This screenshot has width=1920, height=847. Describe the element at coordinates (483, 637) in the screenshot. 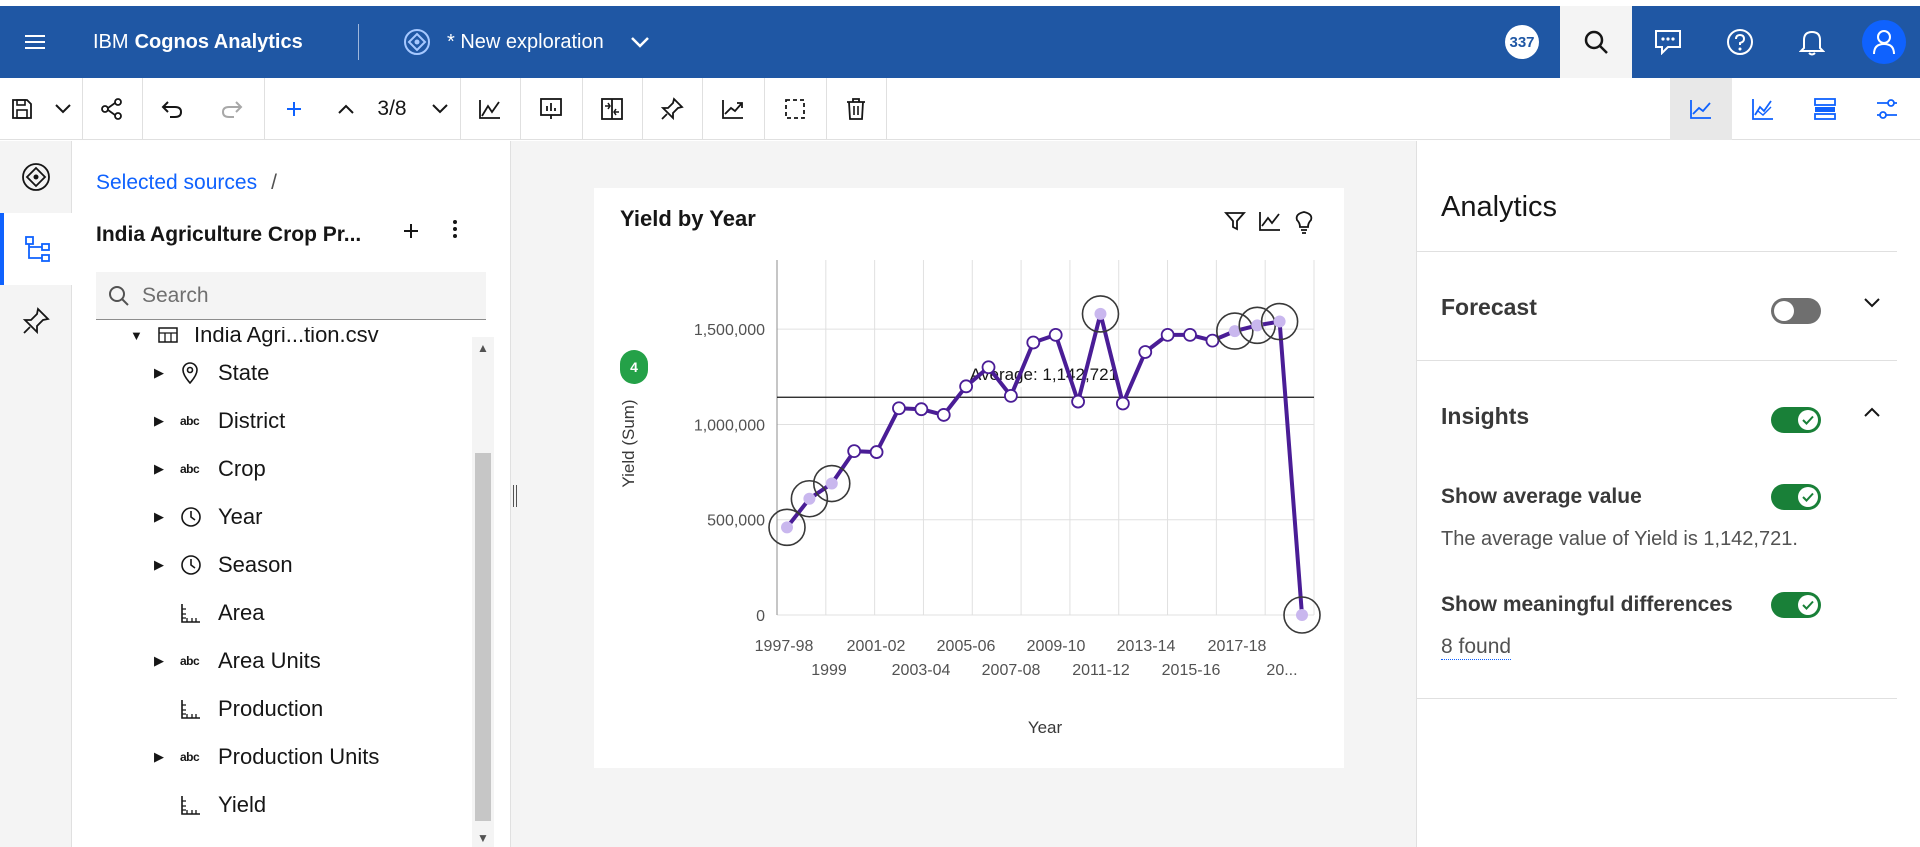

I see `scroll-thumb` at that location.